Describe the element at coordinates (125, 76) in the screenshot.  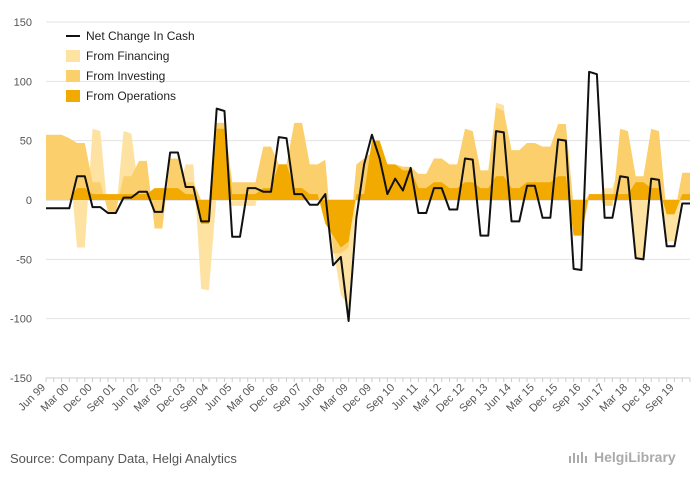
I see `legend-label: From Investing` at that location.